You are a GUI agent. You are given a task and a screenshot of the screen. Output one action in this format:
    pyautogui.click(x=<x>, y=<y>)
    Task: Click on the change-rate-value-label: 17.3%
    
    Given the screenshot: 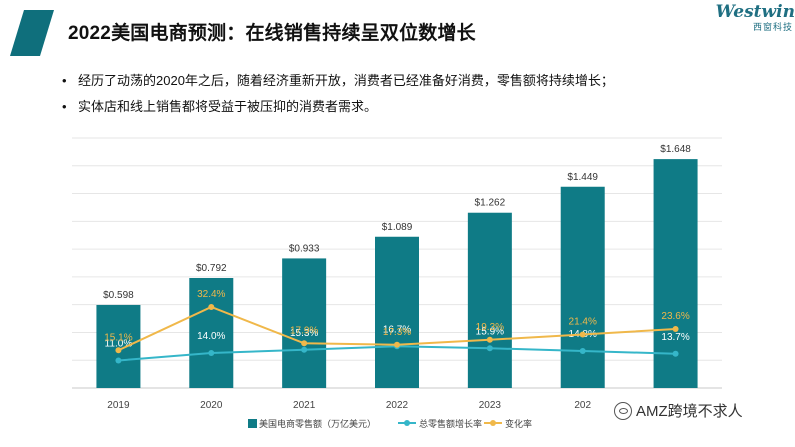 What is the action you would take?
    pyautogui.click(x=397, y=332)
    